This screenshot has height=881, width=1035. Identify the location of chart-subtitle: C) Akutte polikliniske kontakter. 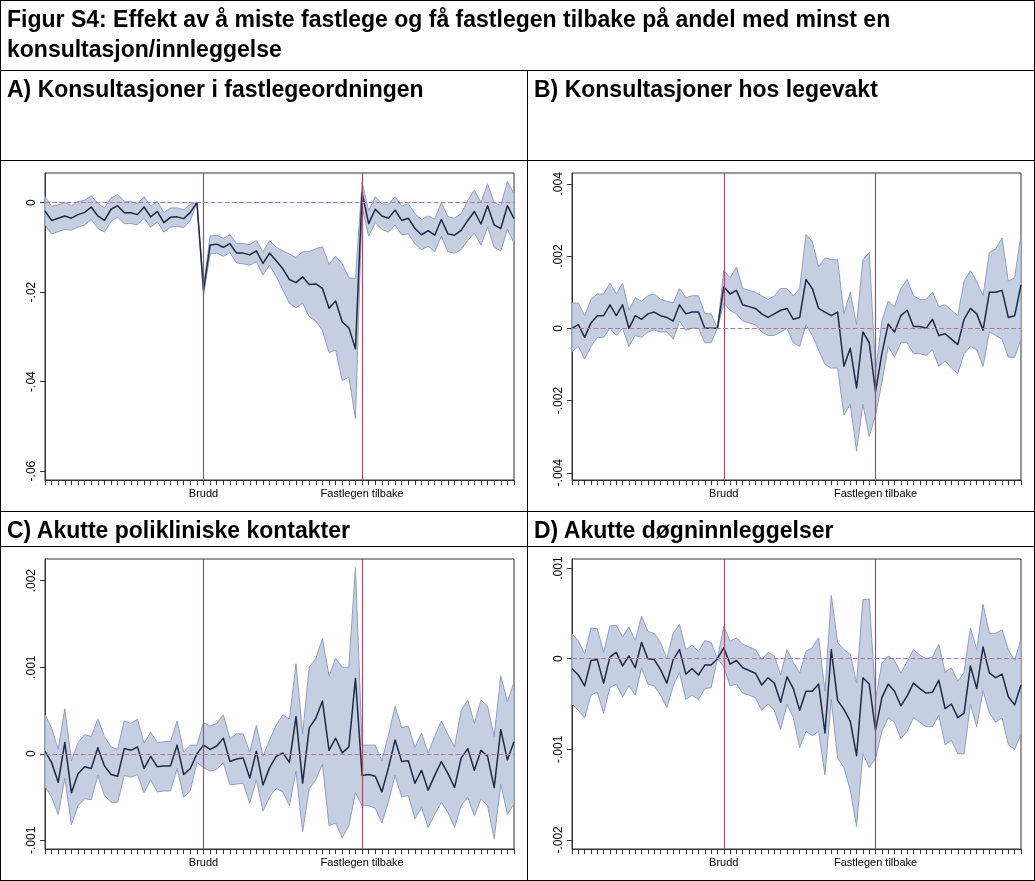
(264, 529).